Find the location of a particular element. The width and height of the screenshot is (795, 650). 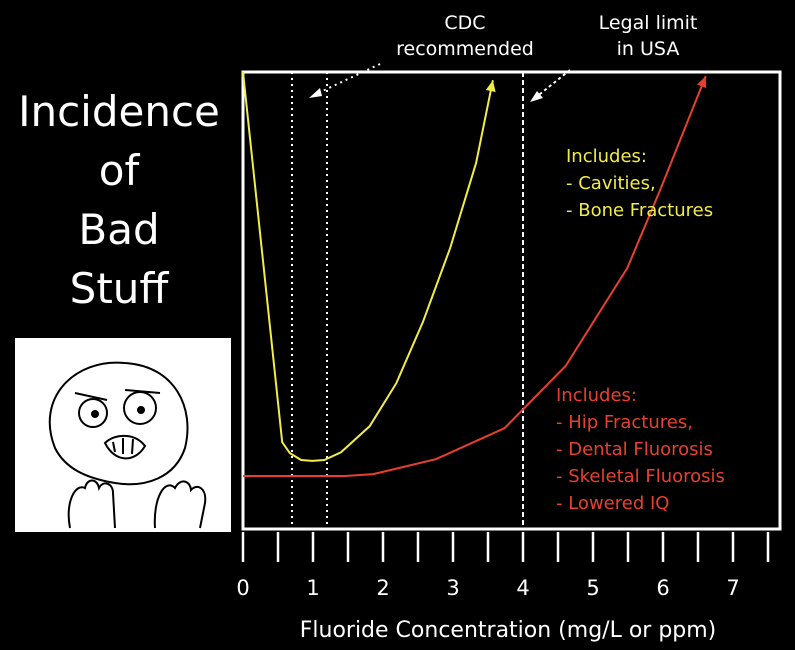

legal-arrowhead is located at coordinates (536, 96).